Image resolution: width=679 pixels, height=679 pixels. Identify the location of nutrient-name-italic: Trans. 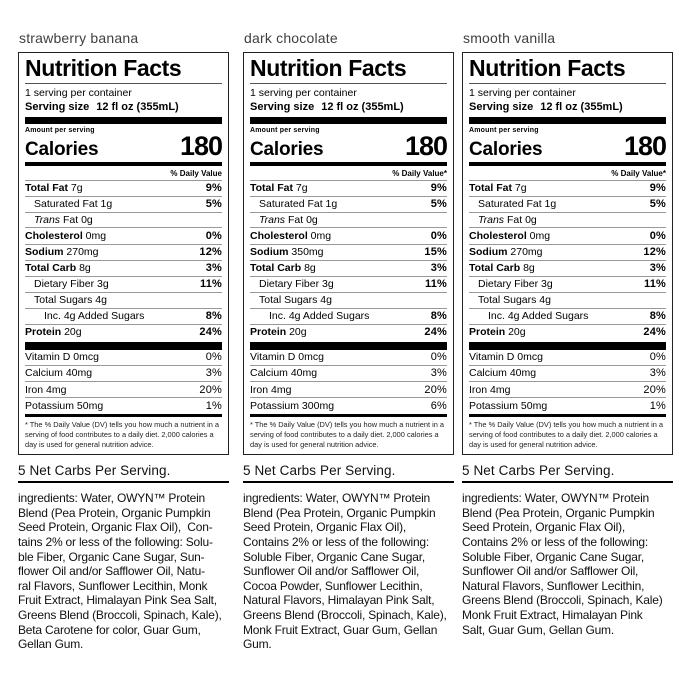
(47, 220).